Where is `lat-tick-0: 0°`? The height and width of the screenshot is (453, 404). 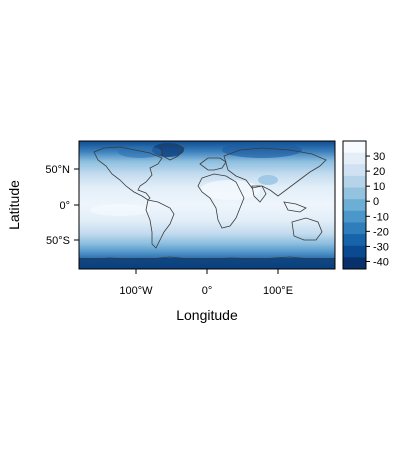
lat-tick-0: 0° is located at coordinates (64, 206).